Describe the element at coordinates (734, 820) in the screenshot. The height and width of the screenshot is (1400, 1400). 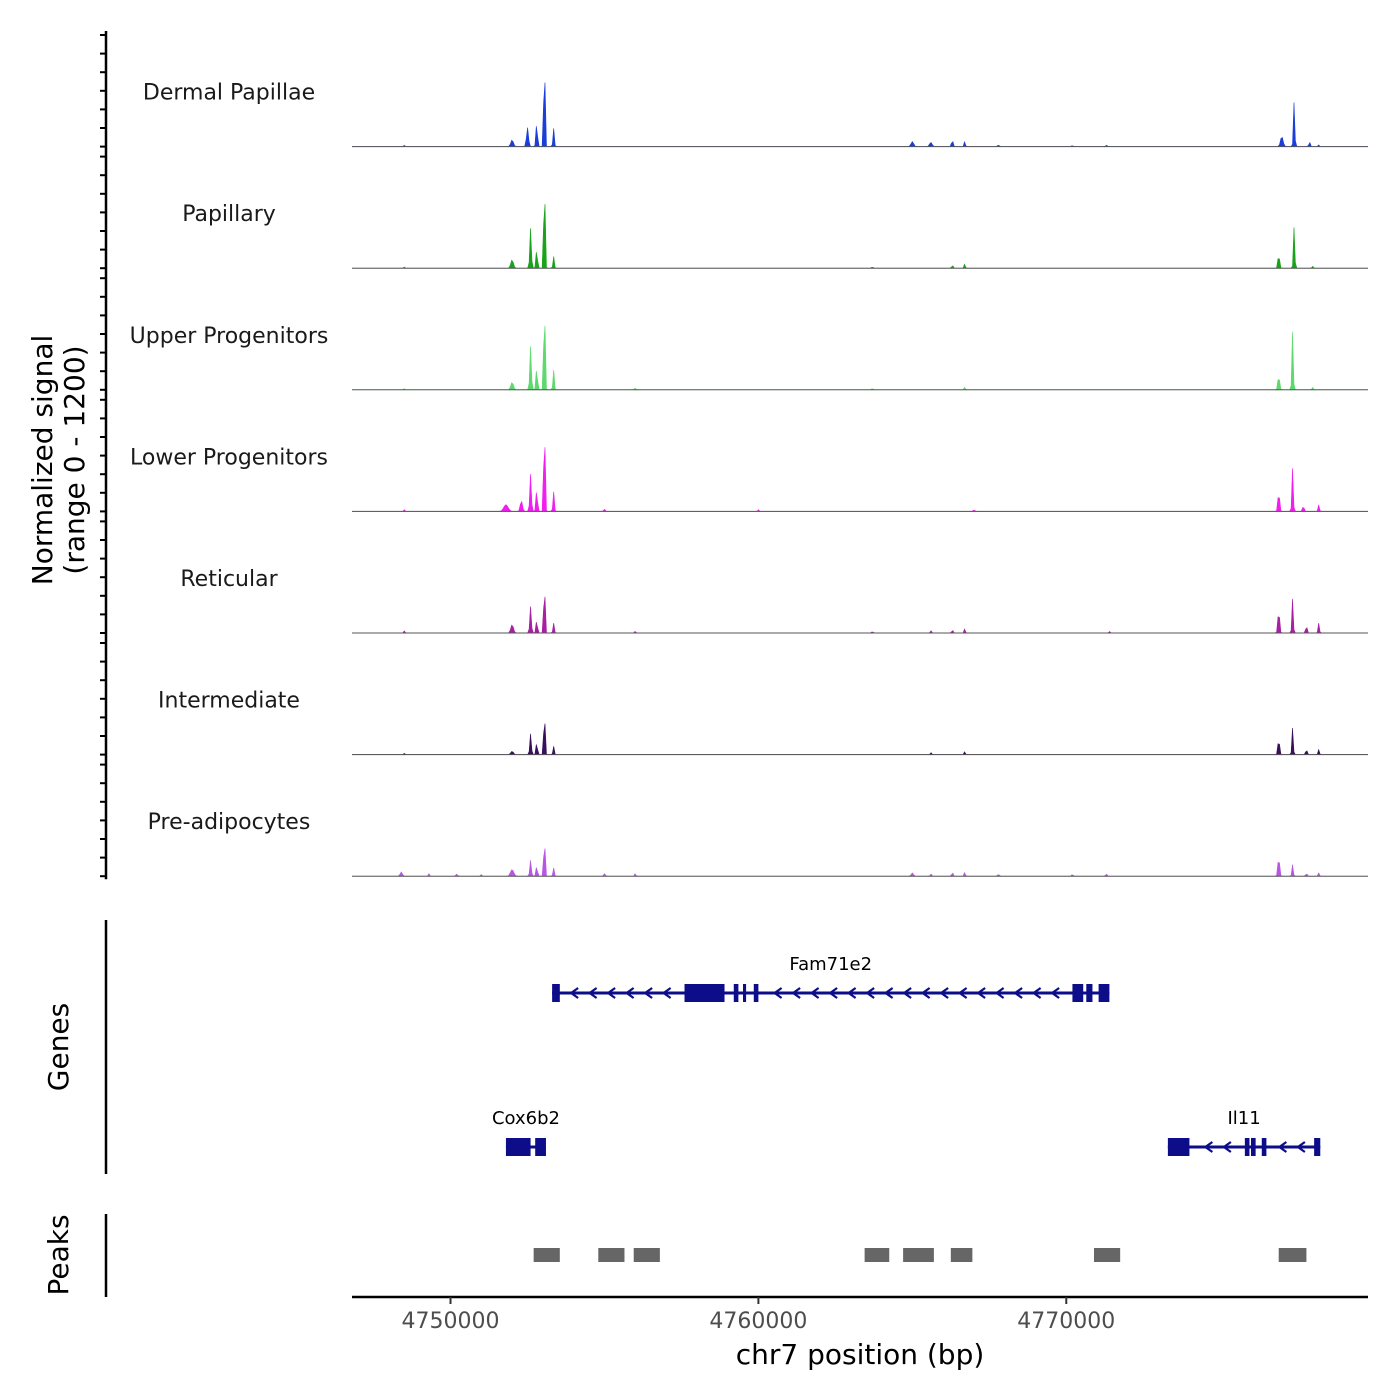
I see `coverage-track-pre-adipocytes: Pre-adipocytes` at that location.